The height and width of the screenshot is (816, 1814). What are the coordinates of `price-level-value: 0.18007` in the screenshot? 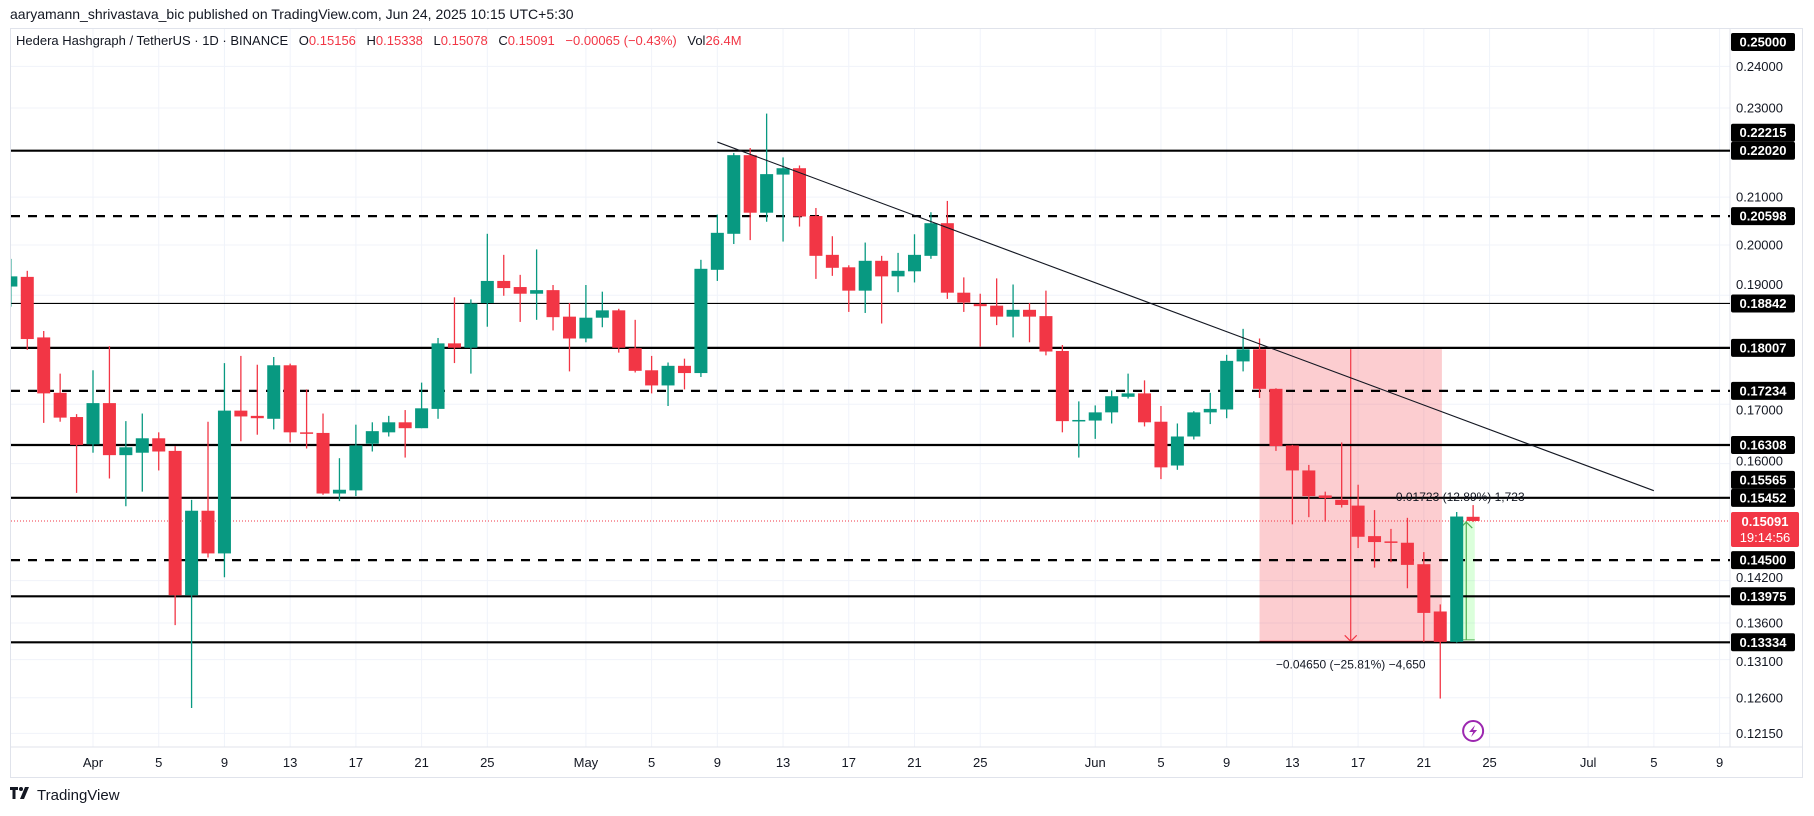 It's located at (1763, 347).